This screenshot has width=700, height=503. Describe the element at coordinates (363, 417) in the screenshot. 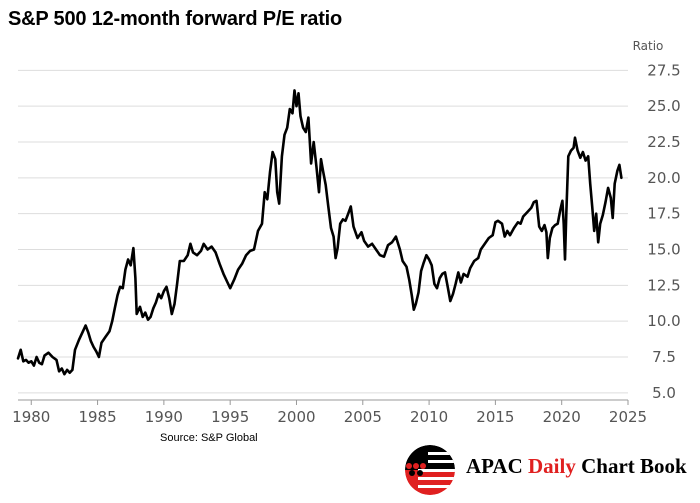

I see `x-tick-label: 2005` at that location.